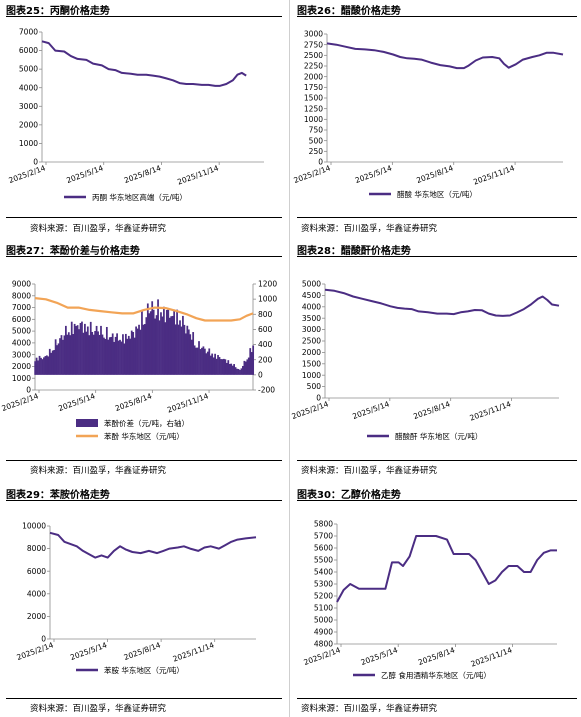  What do you see at coordinates (21, 319) in the screenshot?
I see `y-tick-label: 6000` at bounding box center [21, 319].